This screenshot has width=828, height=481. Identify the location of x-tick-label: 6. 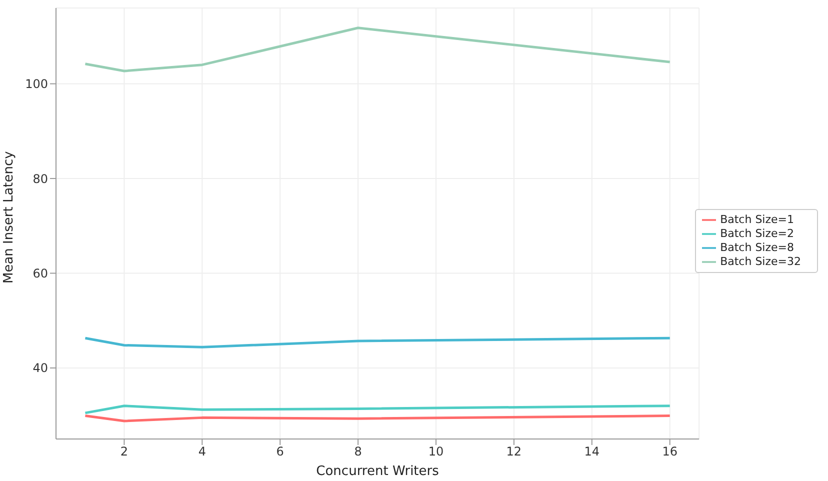
(280, 451).